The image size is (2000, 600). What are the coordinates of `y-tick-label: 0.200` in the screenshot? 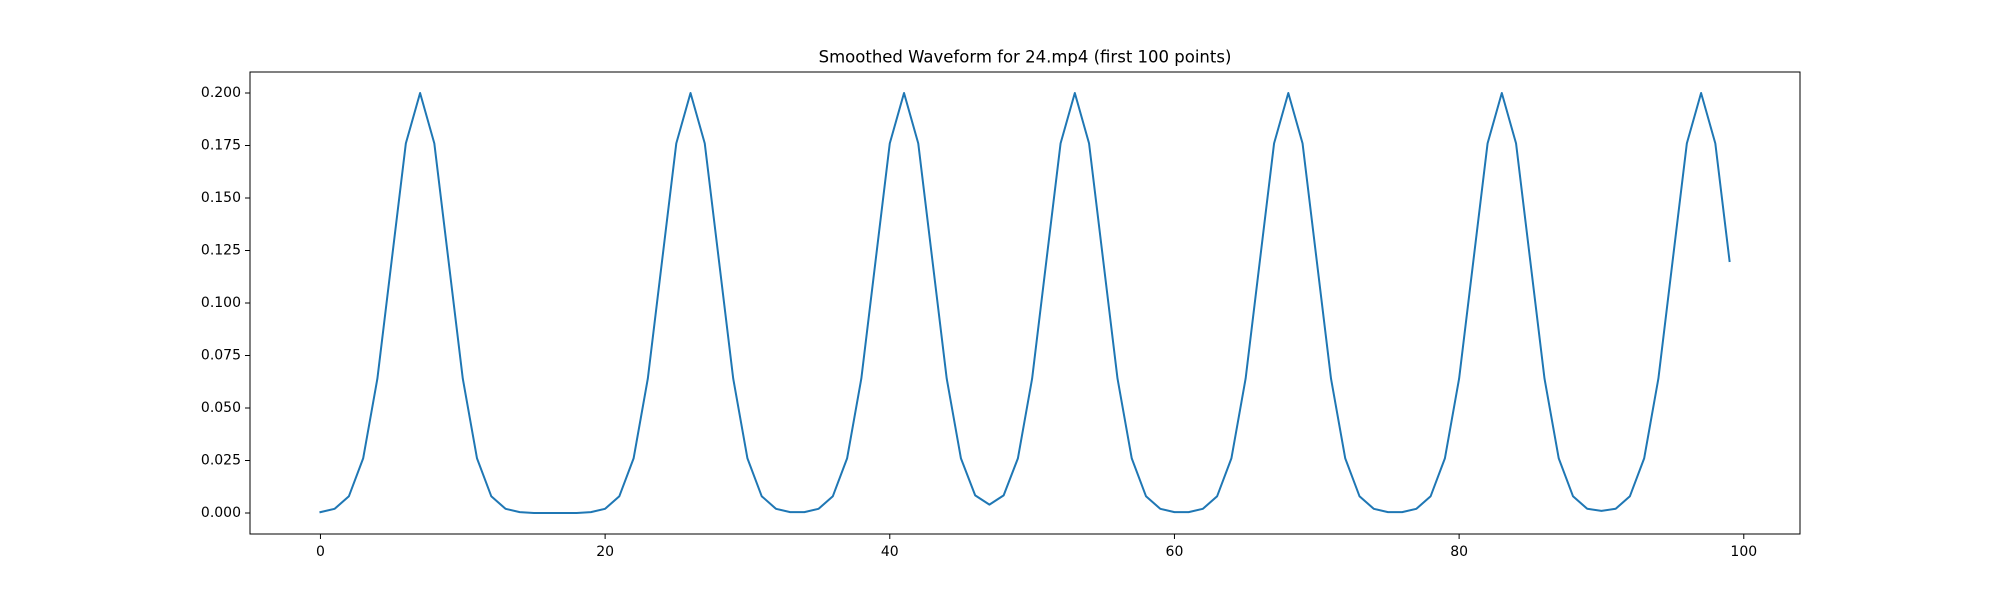 It's located at (221, 93).